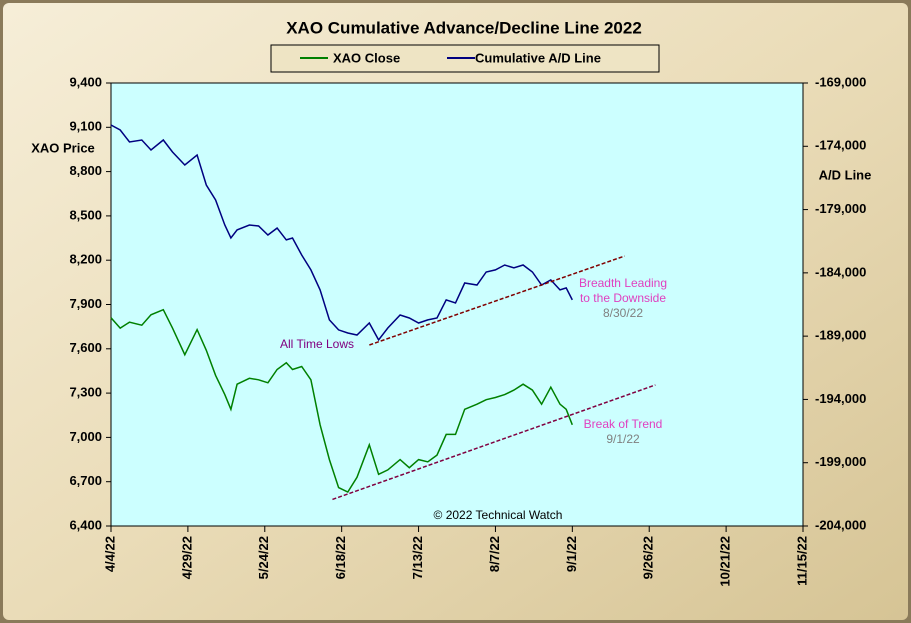  What do you see at coordinates (623, 283) in the screenshot?
I see `annotation: Breadth Leading` at bounding box center [623, 283].